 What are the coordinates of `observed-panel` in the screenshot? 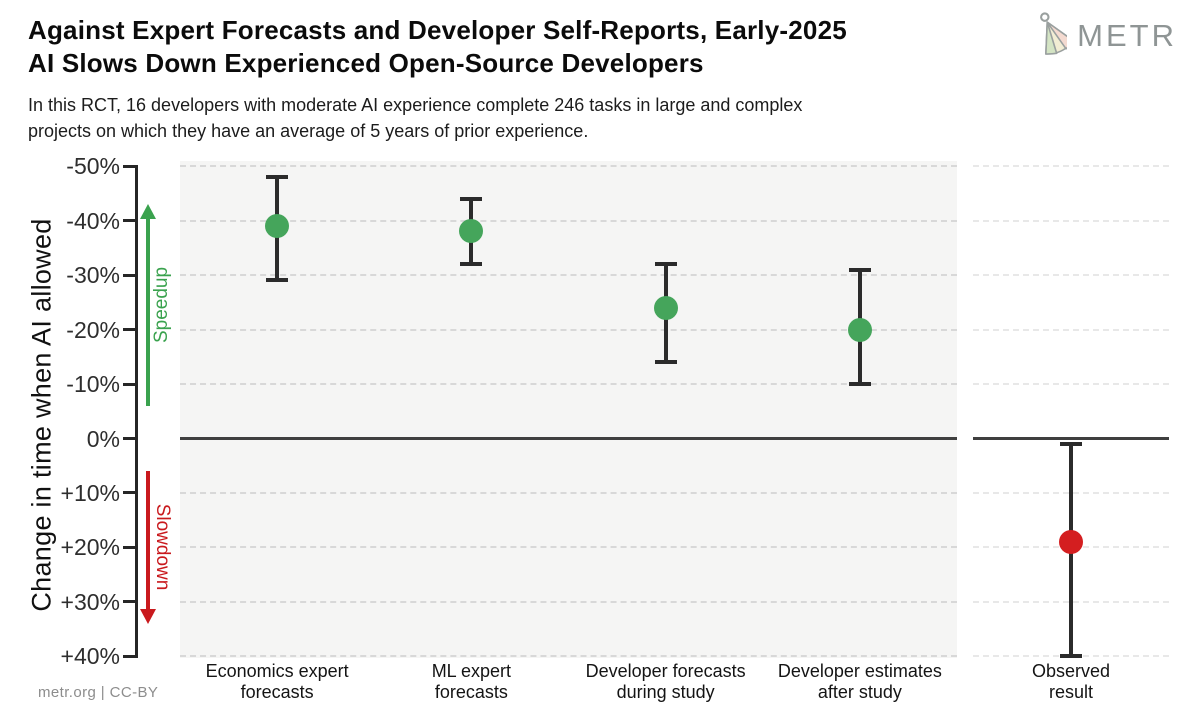 It's located at (1071, 410).